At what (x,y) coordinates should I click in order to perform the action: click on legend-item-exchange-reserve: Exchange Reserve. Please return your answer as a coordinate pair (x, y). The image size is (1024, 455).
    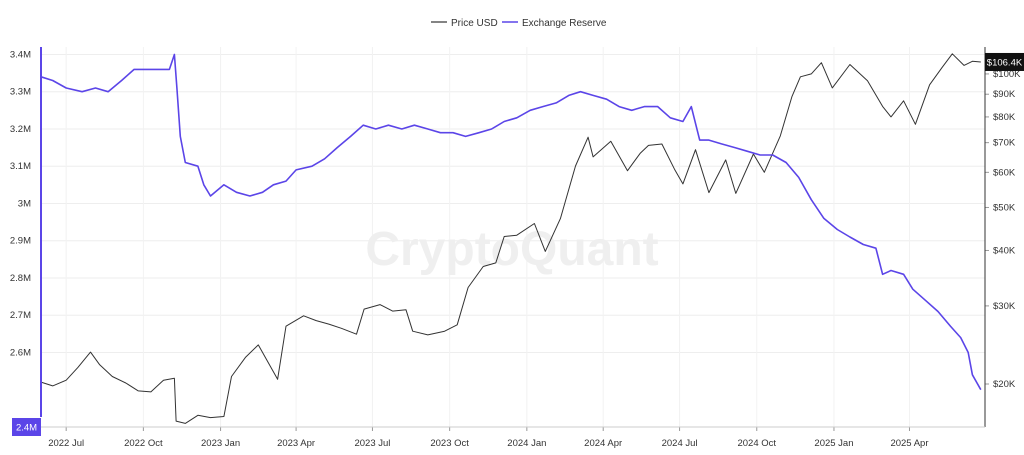
    Looking at the image, I should click on (554, 23).